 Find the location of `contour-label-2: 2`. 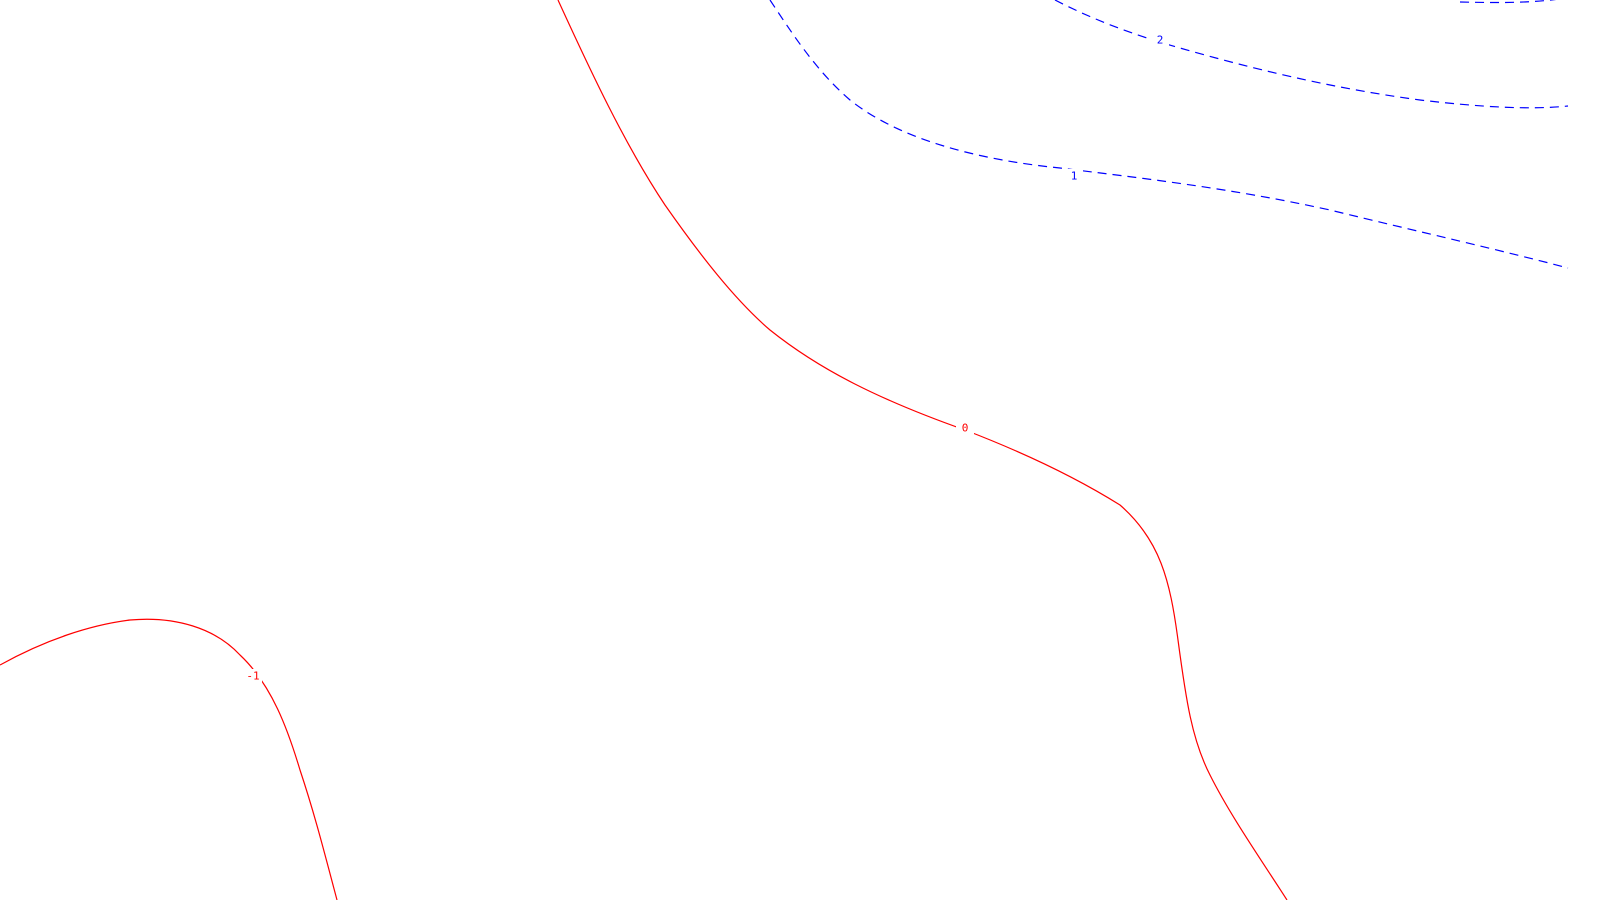

contour-label-2: 2 is located at coordinates (1160, 40).